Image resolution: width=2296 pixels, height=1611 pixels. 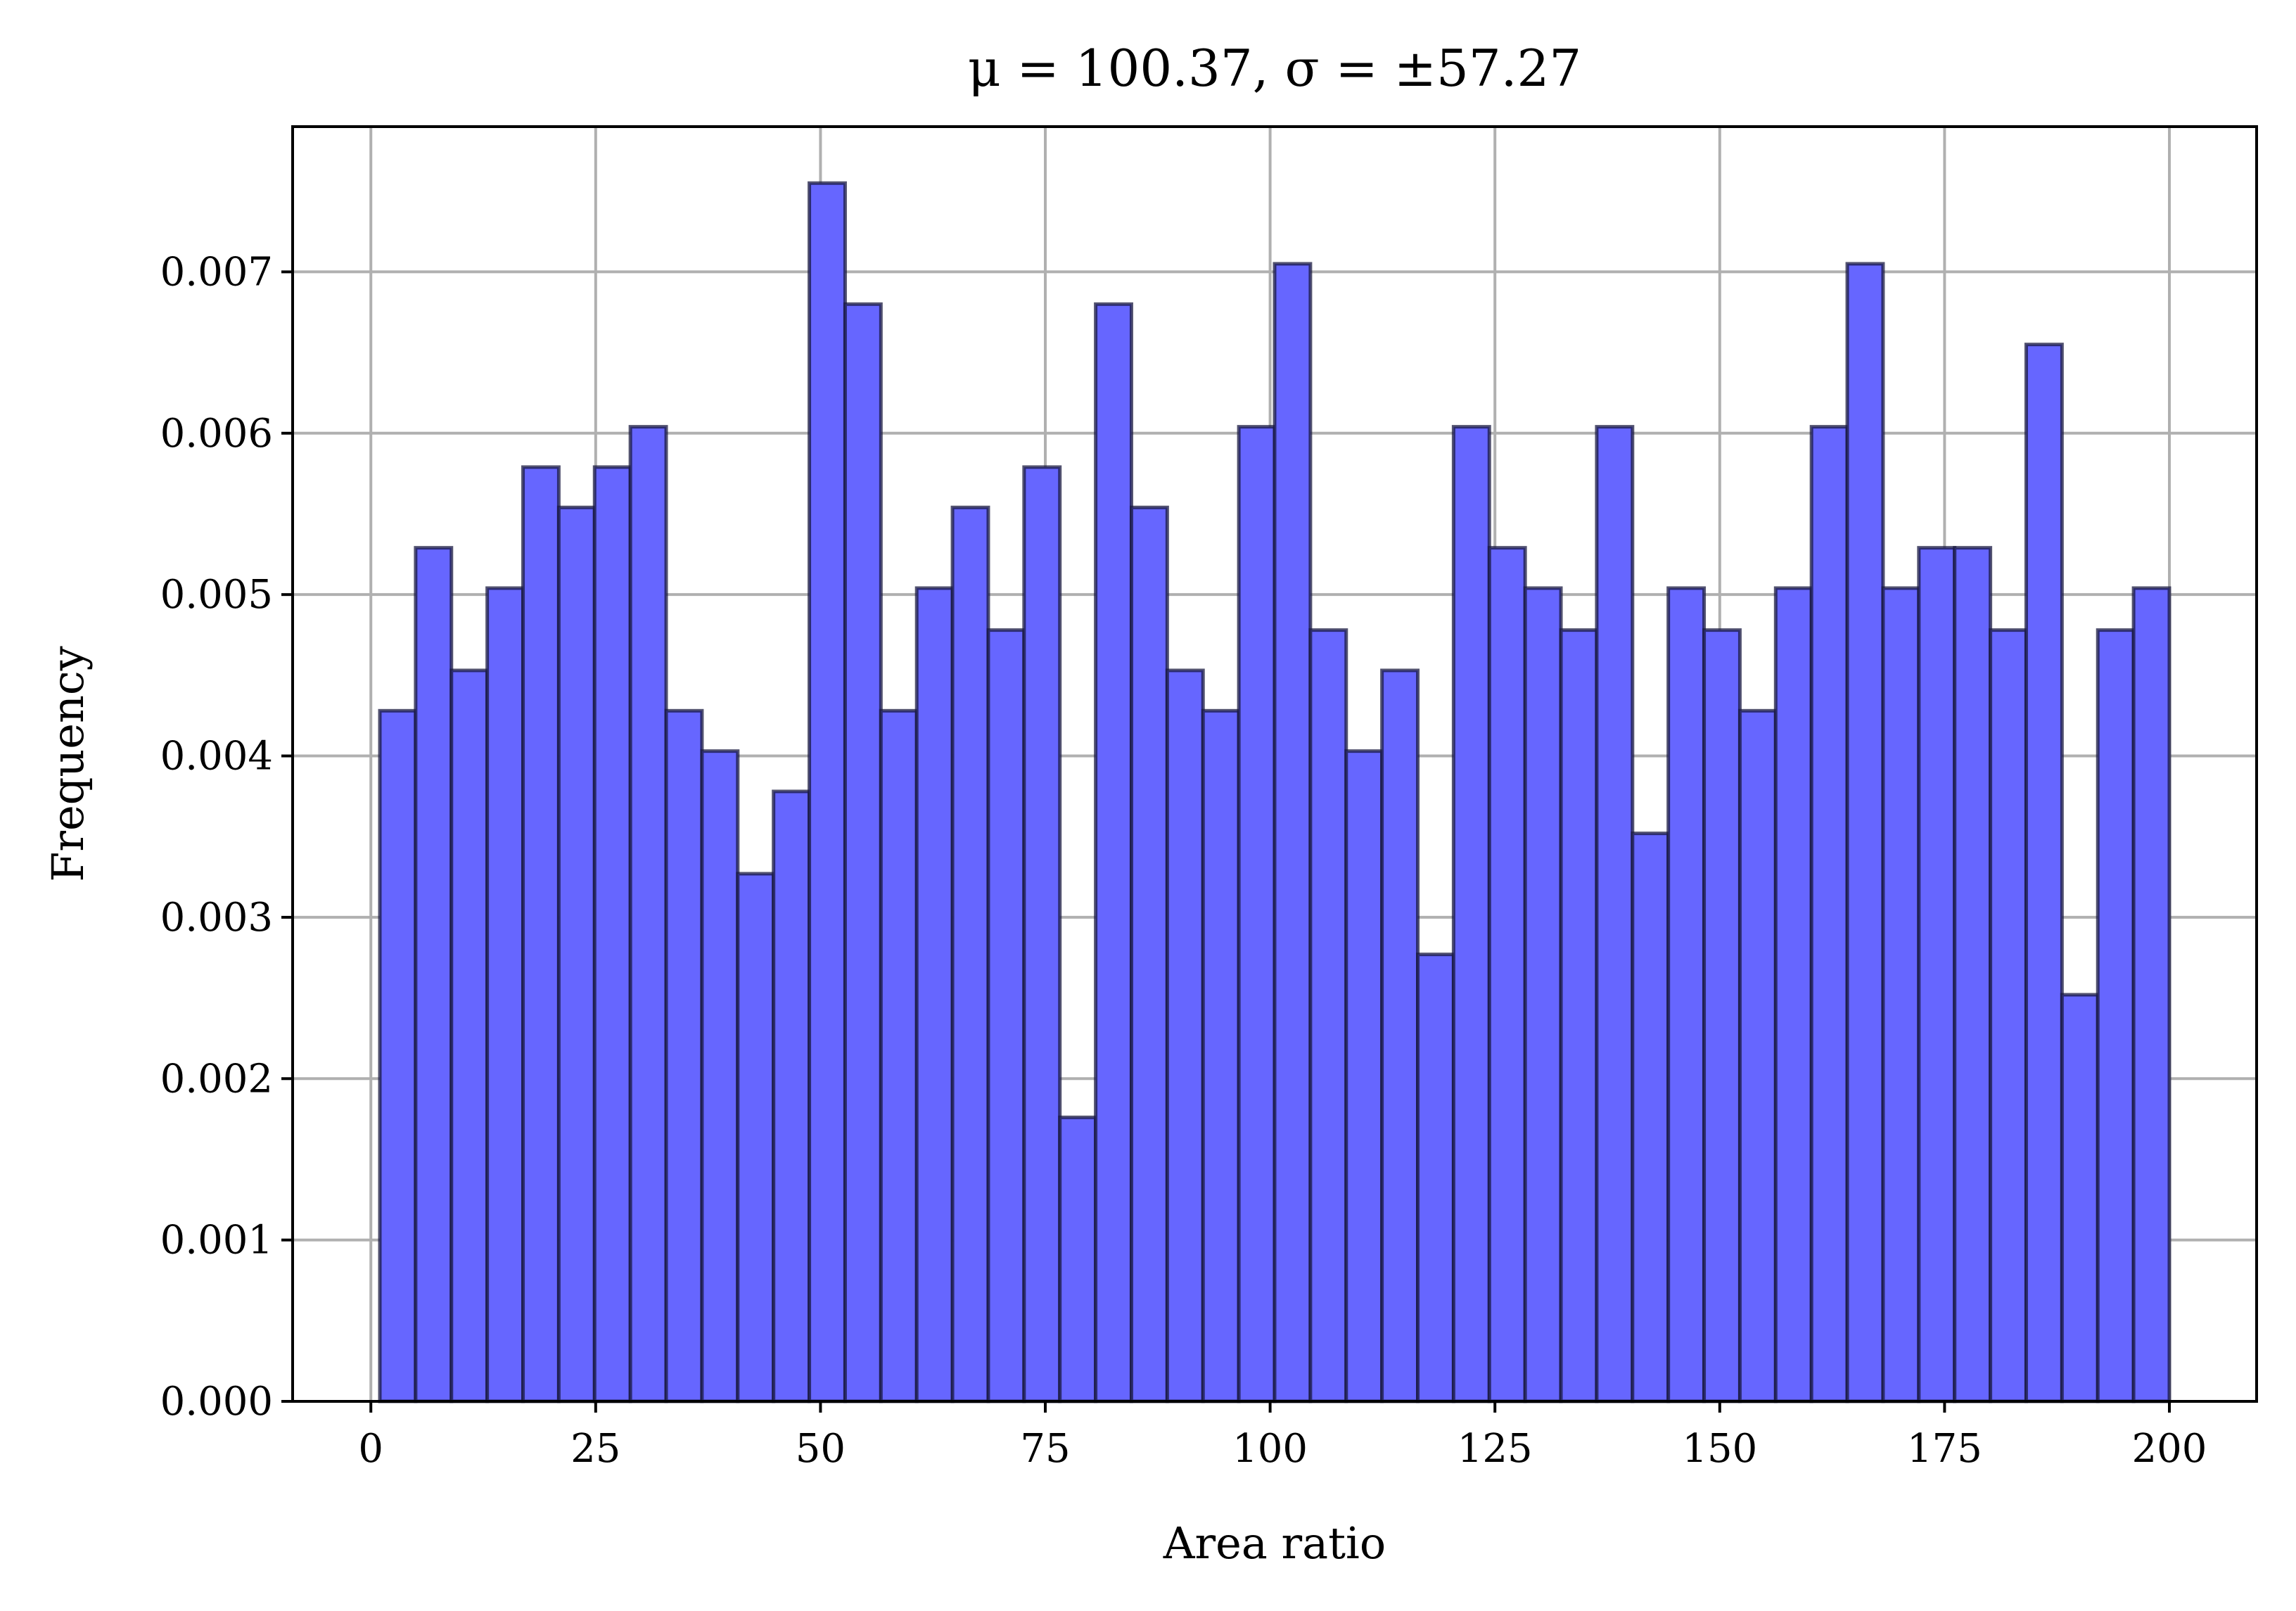 What do you see at coordinates (2170, 1449) in the screenshot?
I see `x-tick-label: 200` at bounding box center [2170, 1449].